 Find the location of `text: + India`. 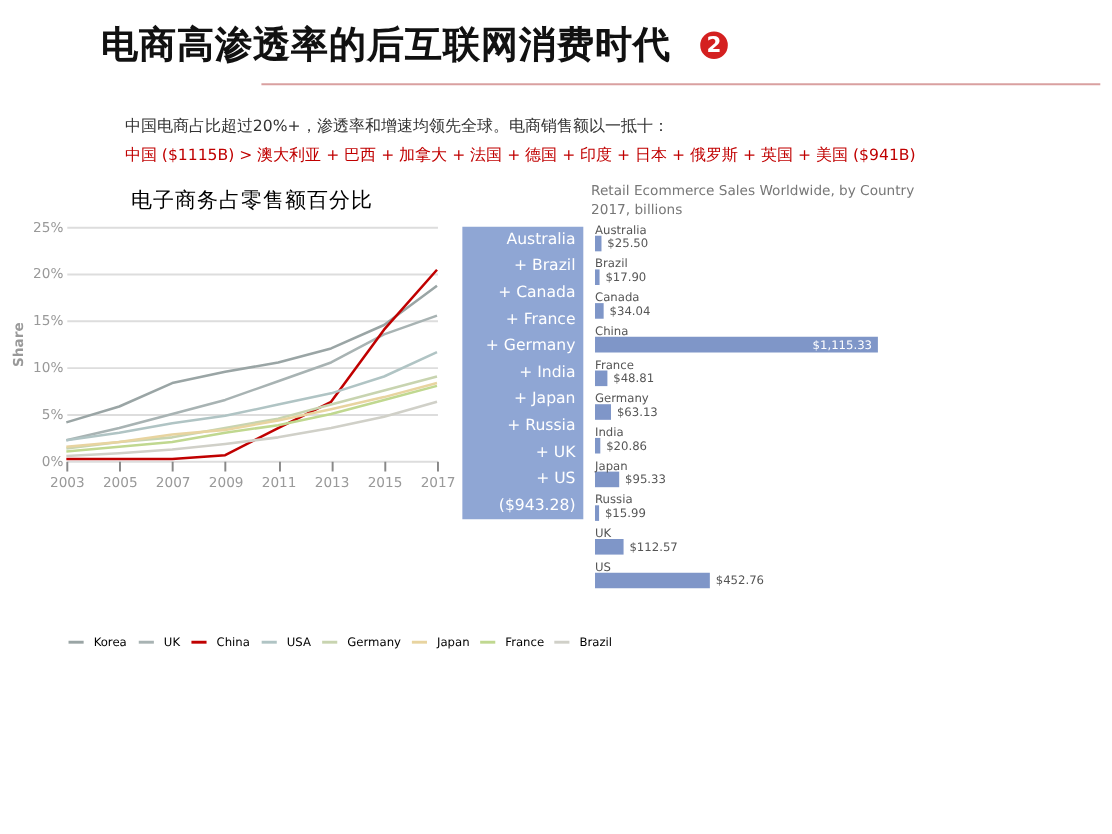

text: + India is located at coordinates (547, 371).